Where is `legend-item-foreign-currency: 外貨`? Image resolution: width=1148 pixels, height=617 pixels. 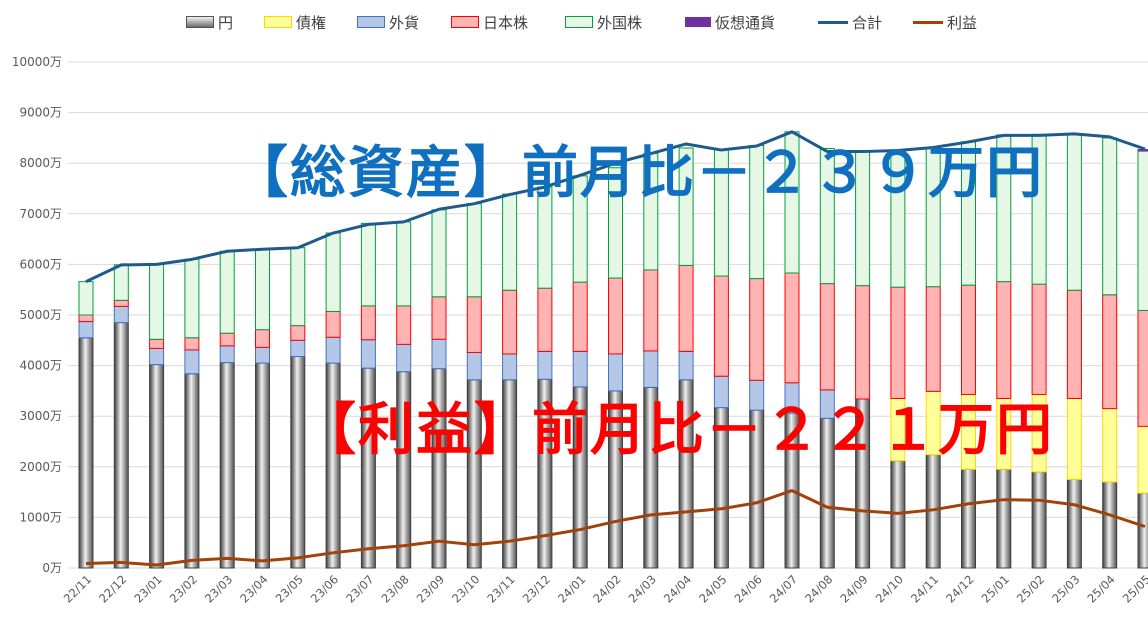
legend-item-foreign-currency: 外貨 is located at coordinates (388, 22).